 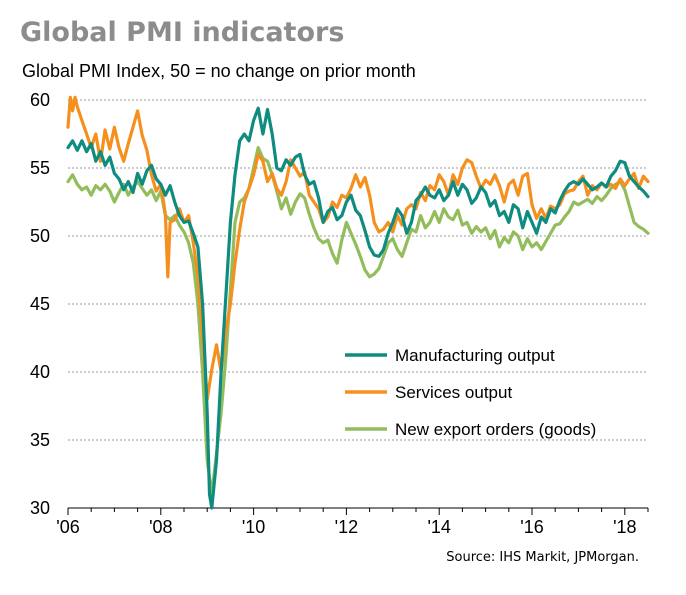 What do you see at coordinates (40, 440) in the screenshot?
I see `y-tick-label: 35` at bounding box center [40, 440].